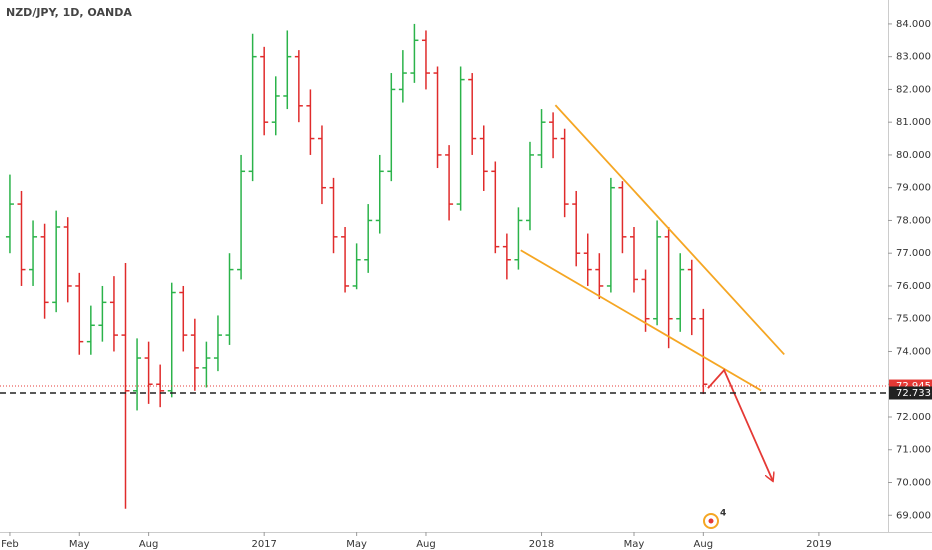 The width and height of the screenshot is (932, 550). I want to click on y-tick-label: 81.000, so click(913, 122).